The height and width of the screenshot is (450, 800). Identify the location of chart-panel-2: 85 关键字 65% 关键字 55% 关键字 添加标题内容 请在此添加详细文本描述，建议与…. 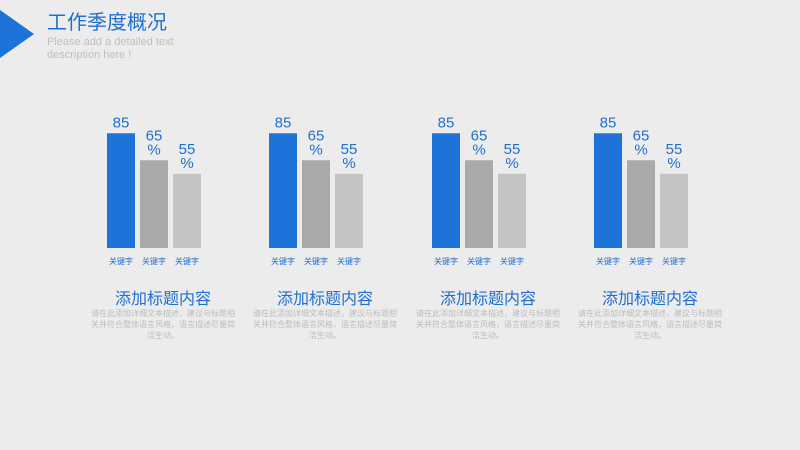
(325, 230).